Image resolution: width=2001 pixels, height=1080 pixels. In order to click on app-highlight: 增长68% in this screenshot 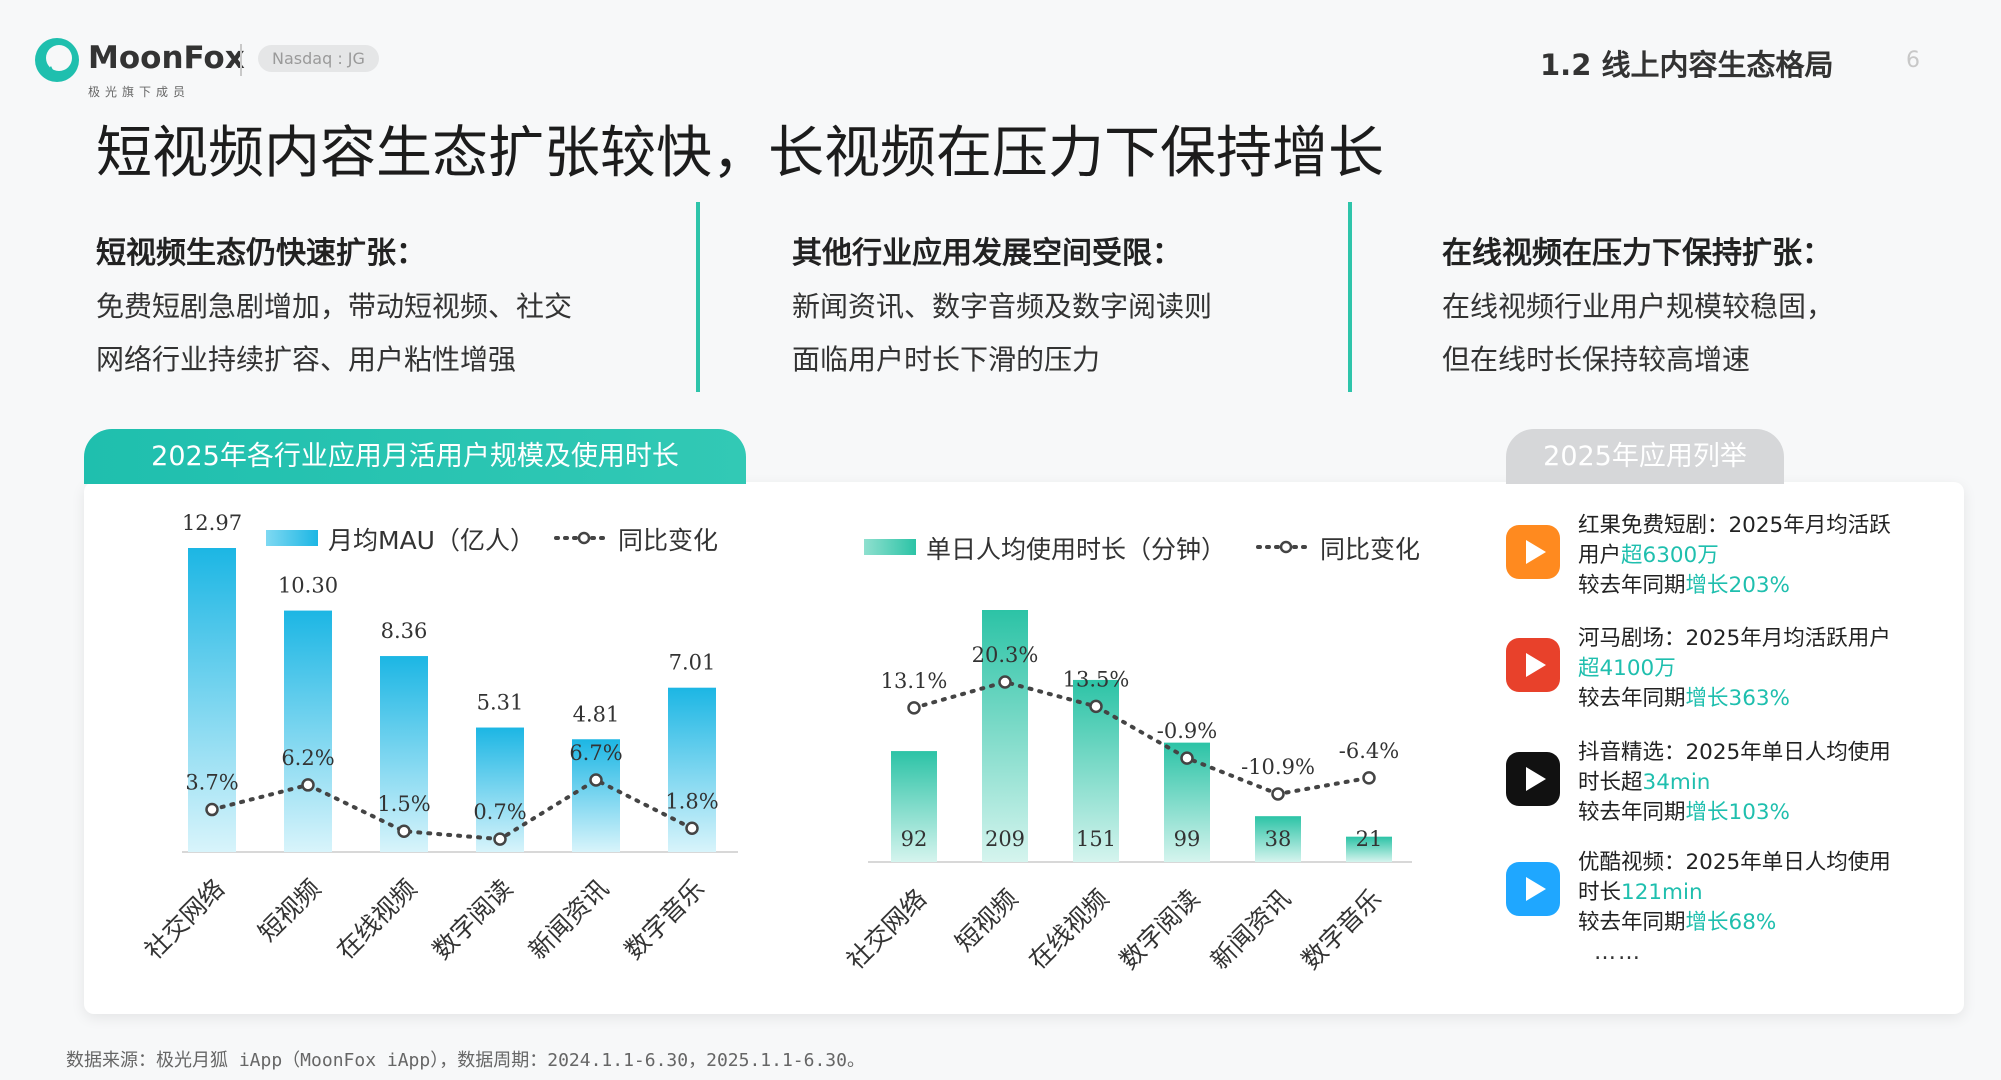, I will do `click(1731, 922)`.